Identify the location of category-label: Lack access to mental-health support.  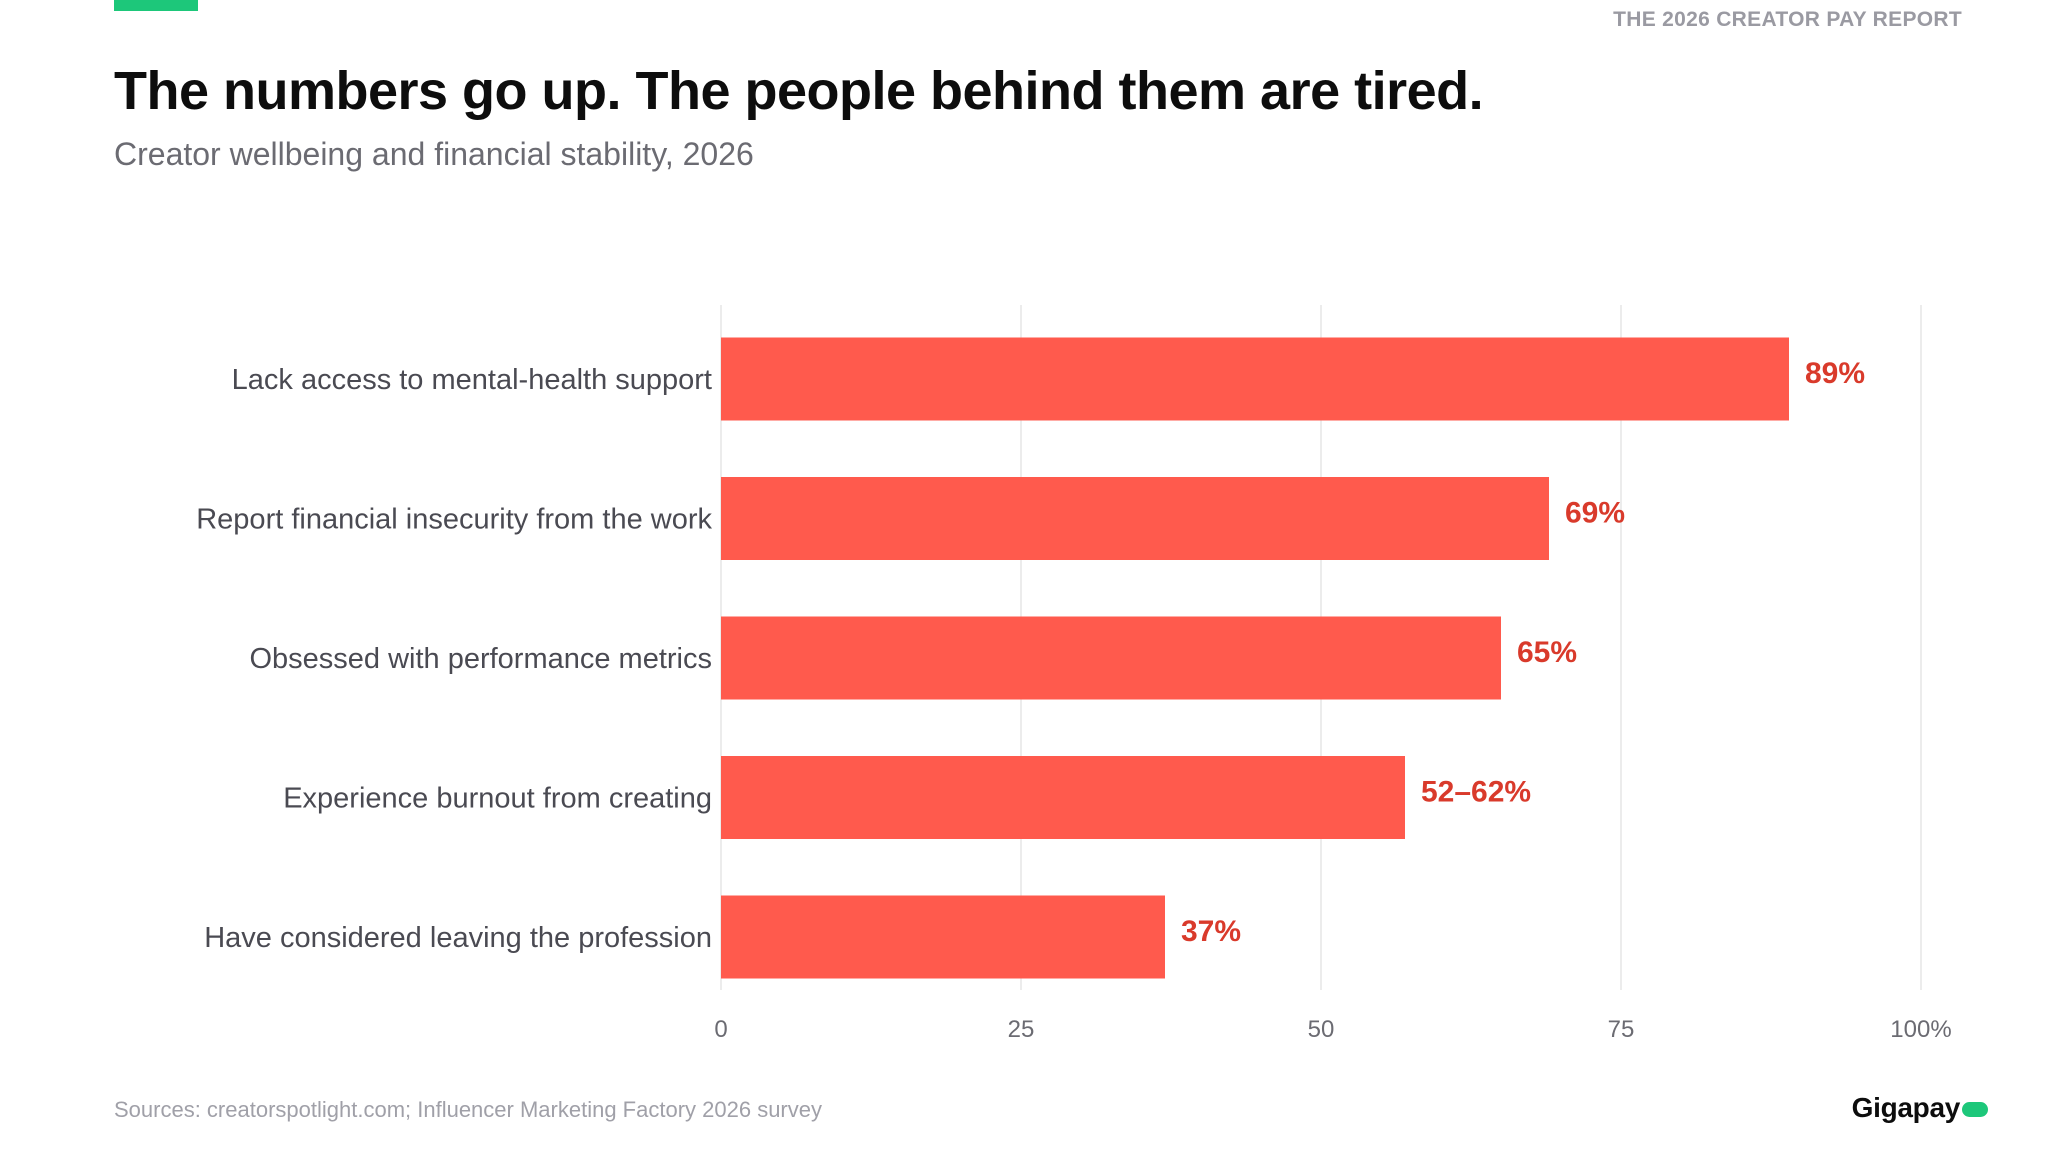
(472, 380).